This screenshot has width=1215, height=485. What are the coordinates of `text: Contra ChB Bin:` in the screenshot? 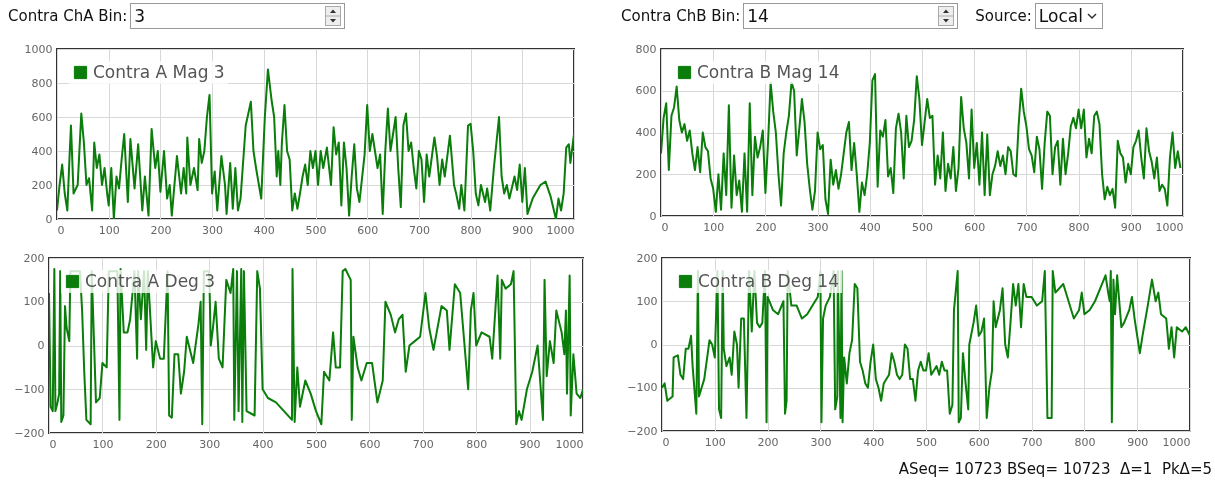 It's located at (681, 16).